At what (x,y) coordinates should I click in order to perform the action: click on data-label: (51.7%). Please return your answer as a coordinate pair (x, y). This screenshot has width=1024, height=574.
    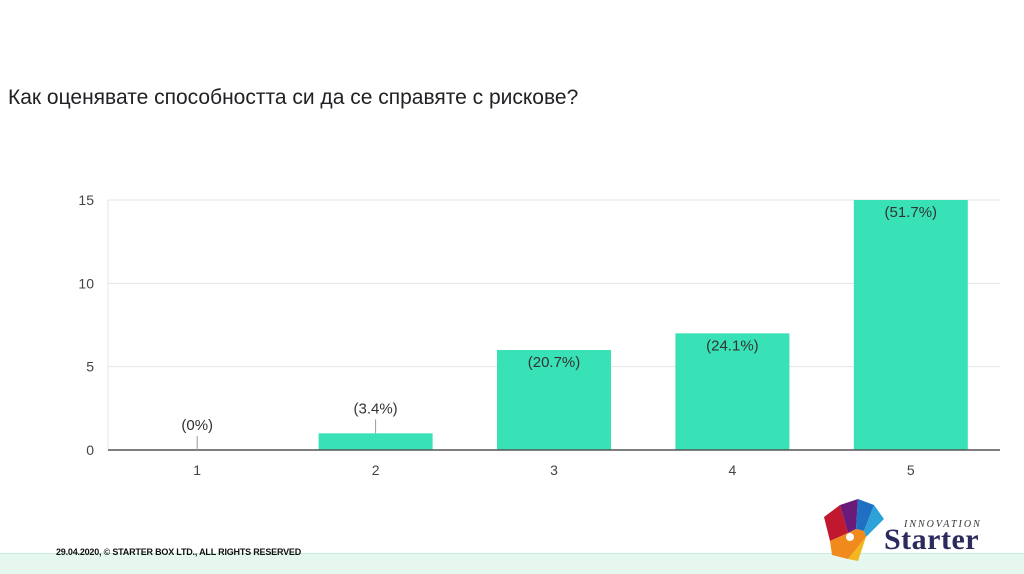
    Looking at the image, I should click on (911, 212).